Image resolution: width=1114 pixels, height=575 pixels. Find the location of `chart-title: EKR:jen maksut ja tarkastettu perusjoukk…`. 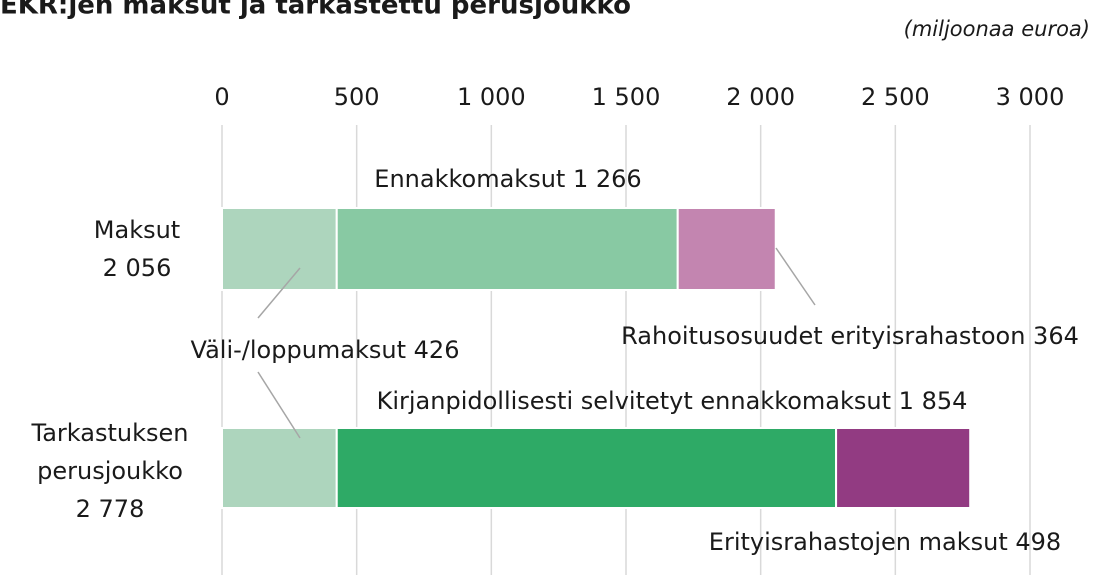

chart-title: EKR:jen maksut ja tarkastettu perusjoukk… is located at coordinates (315, 10).